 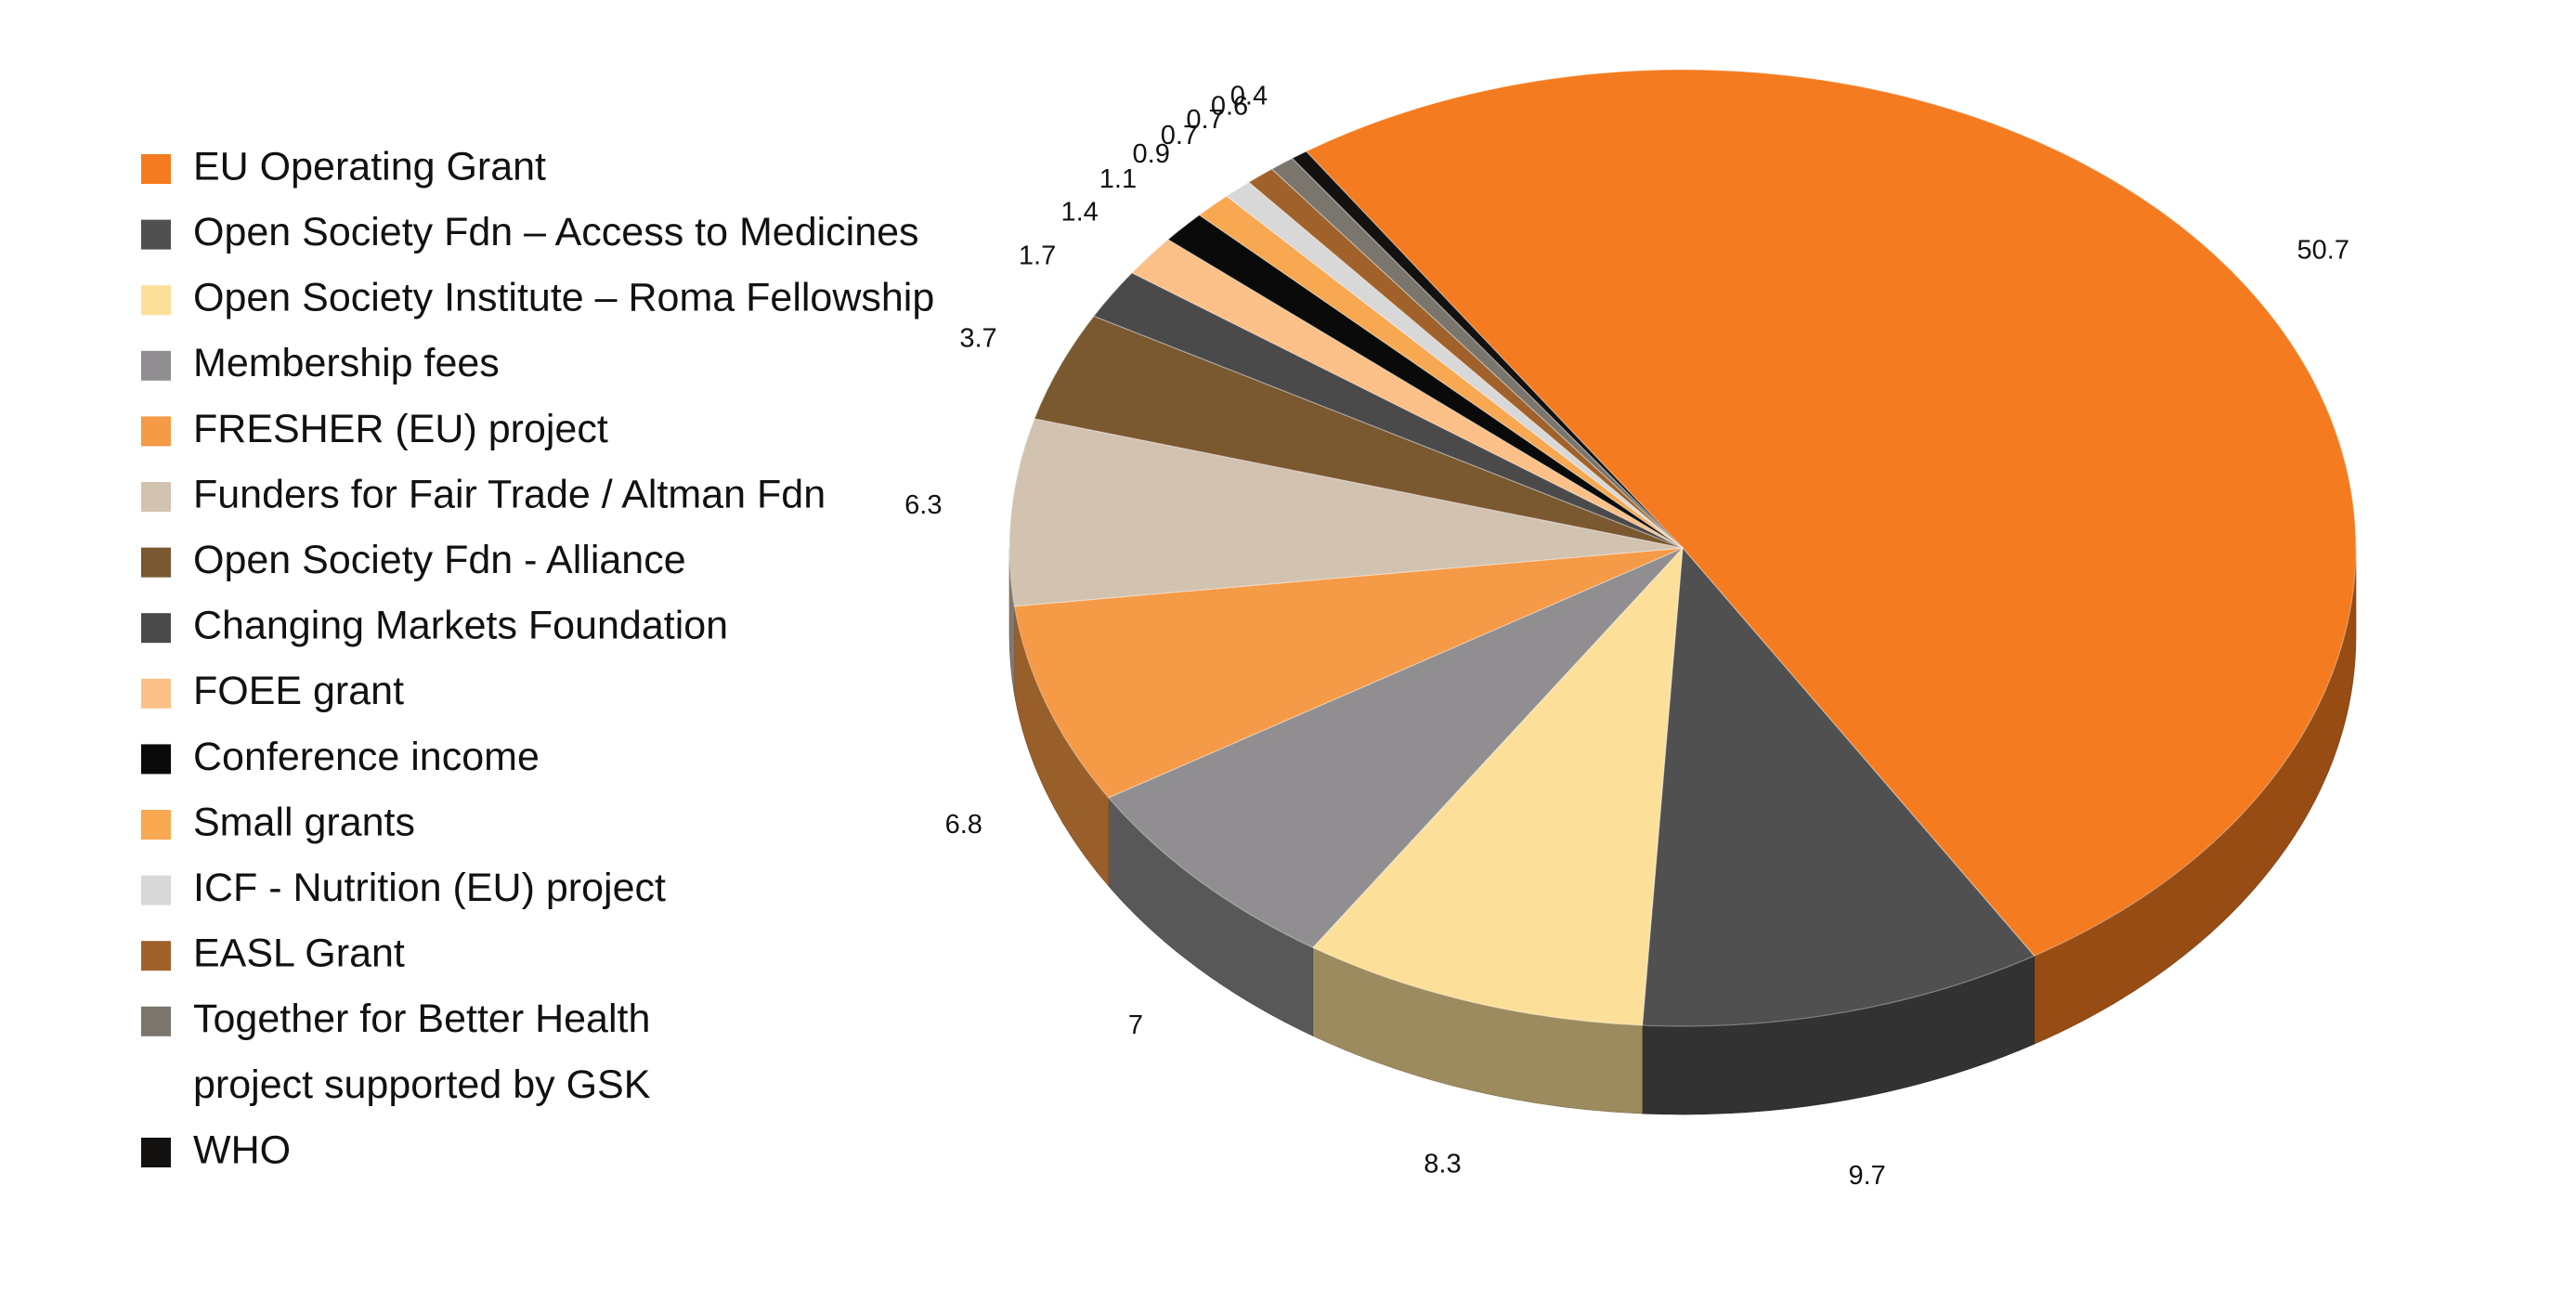 What do you see at coordinates (242, 1149) in the screenshot?
I see `legend-label-15: WHO` at bounding box center [242, 1149].